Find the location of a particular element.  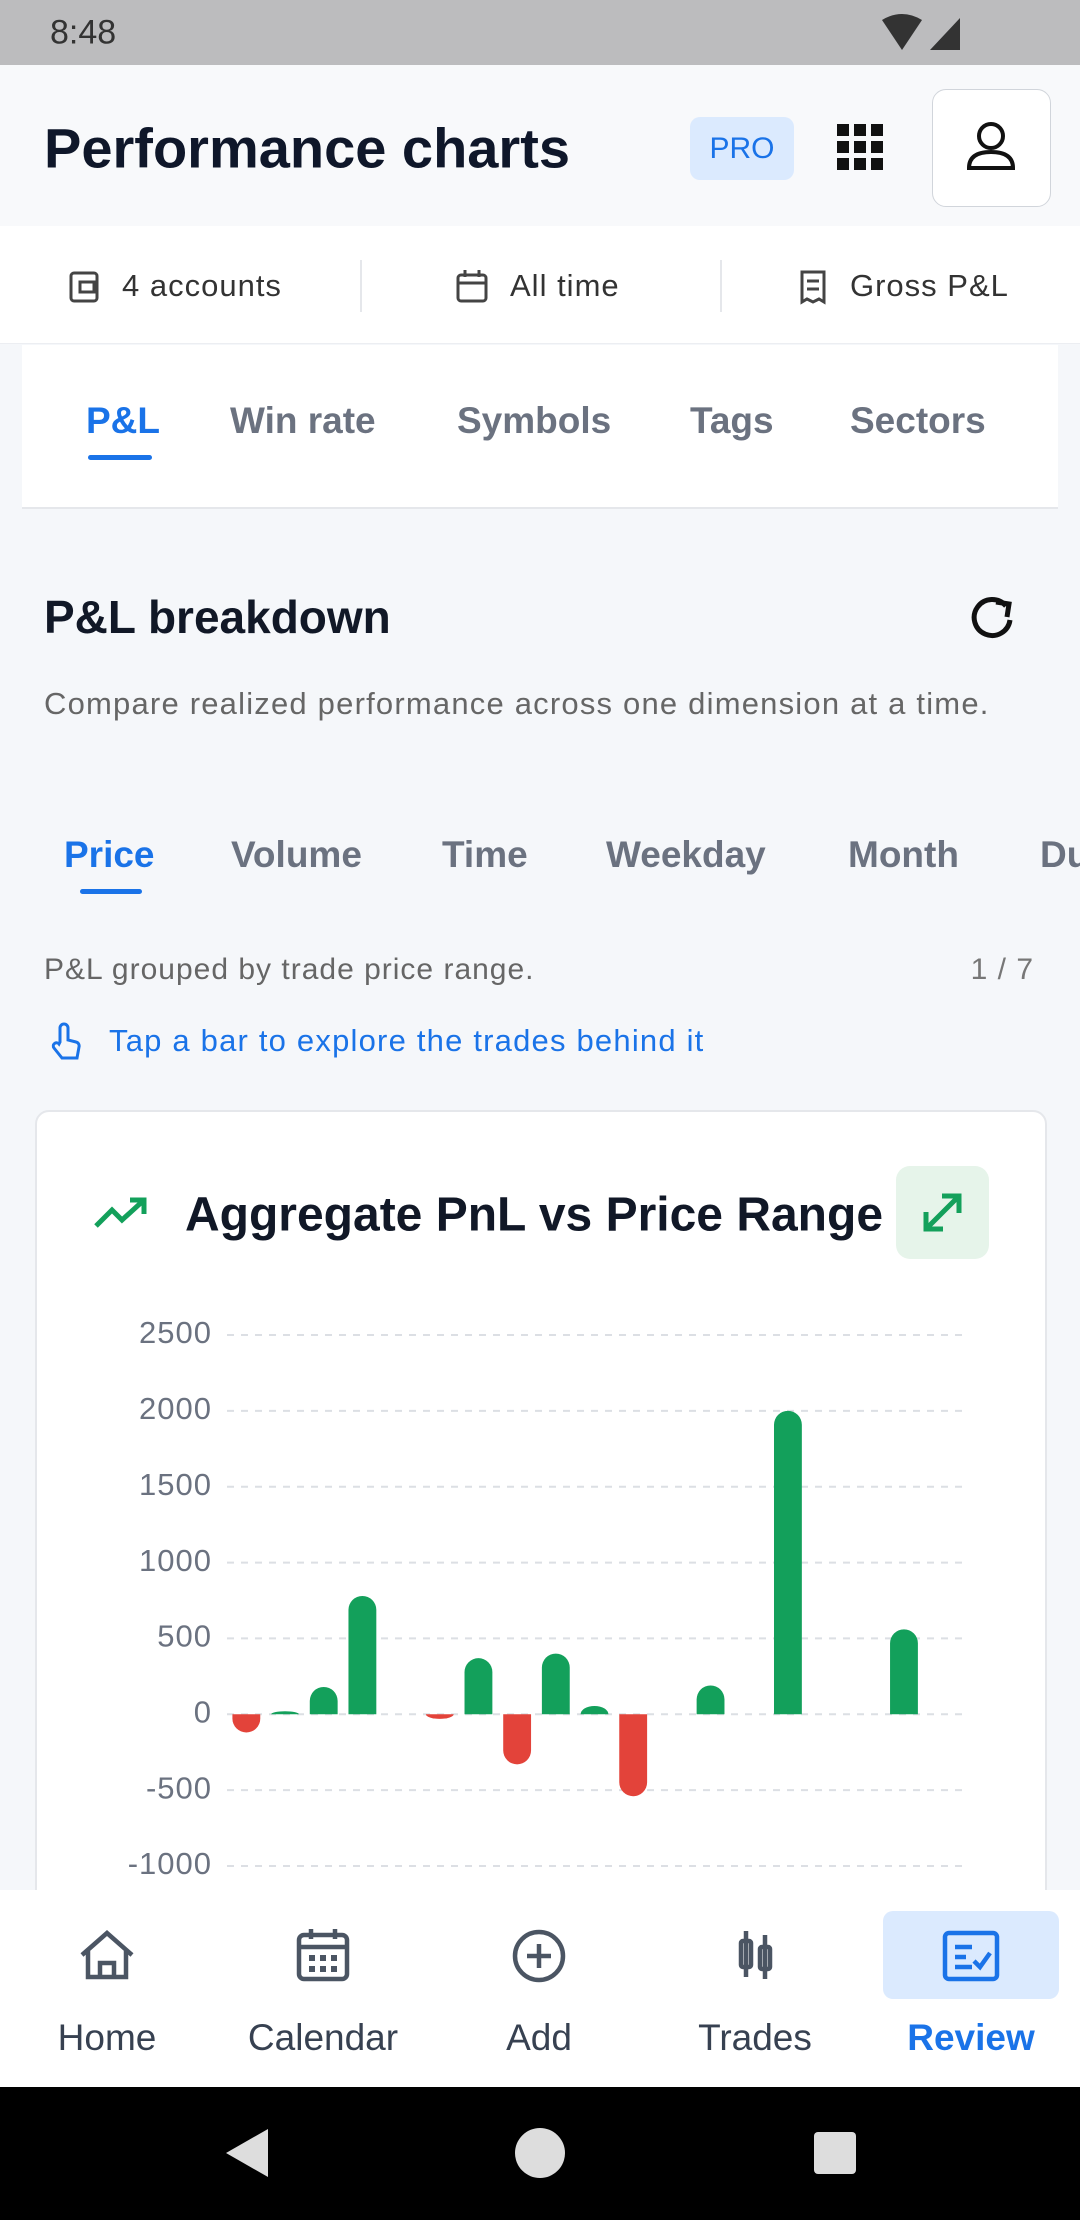

pro-badge: PRO is located at coordinates (742, 148).